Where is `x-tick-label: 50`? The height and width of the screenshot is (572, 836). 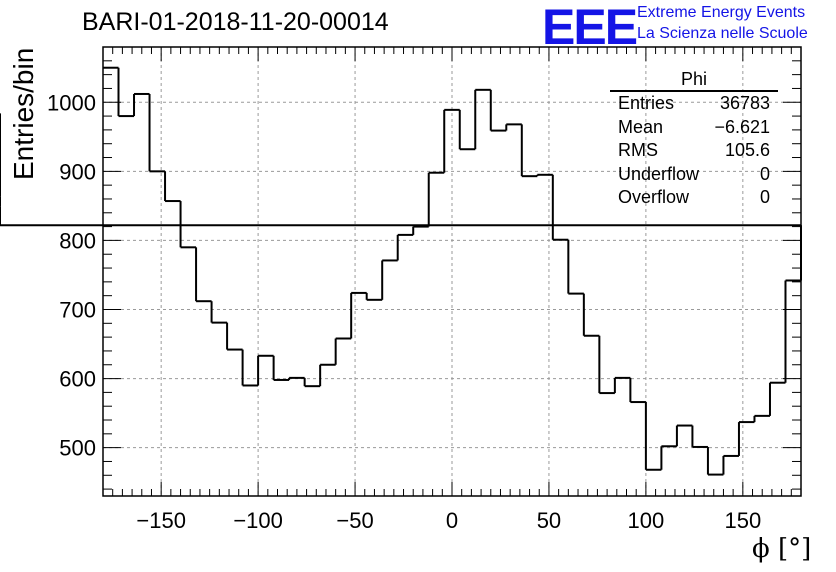 x-tick-label: 50 is located at coordinates (549, 520).